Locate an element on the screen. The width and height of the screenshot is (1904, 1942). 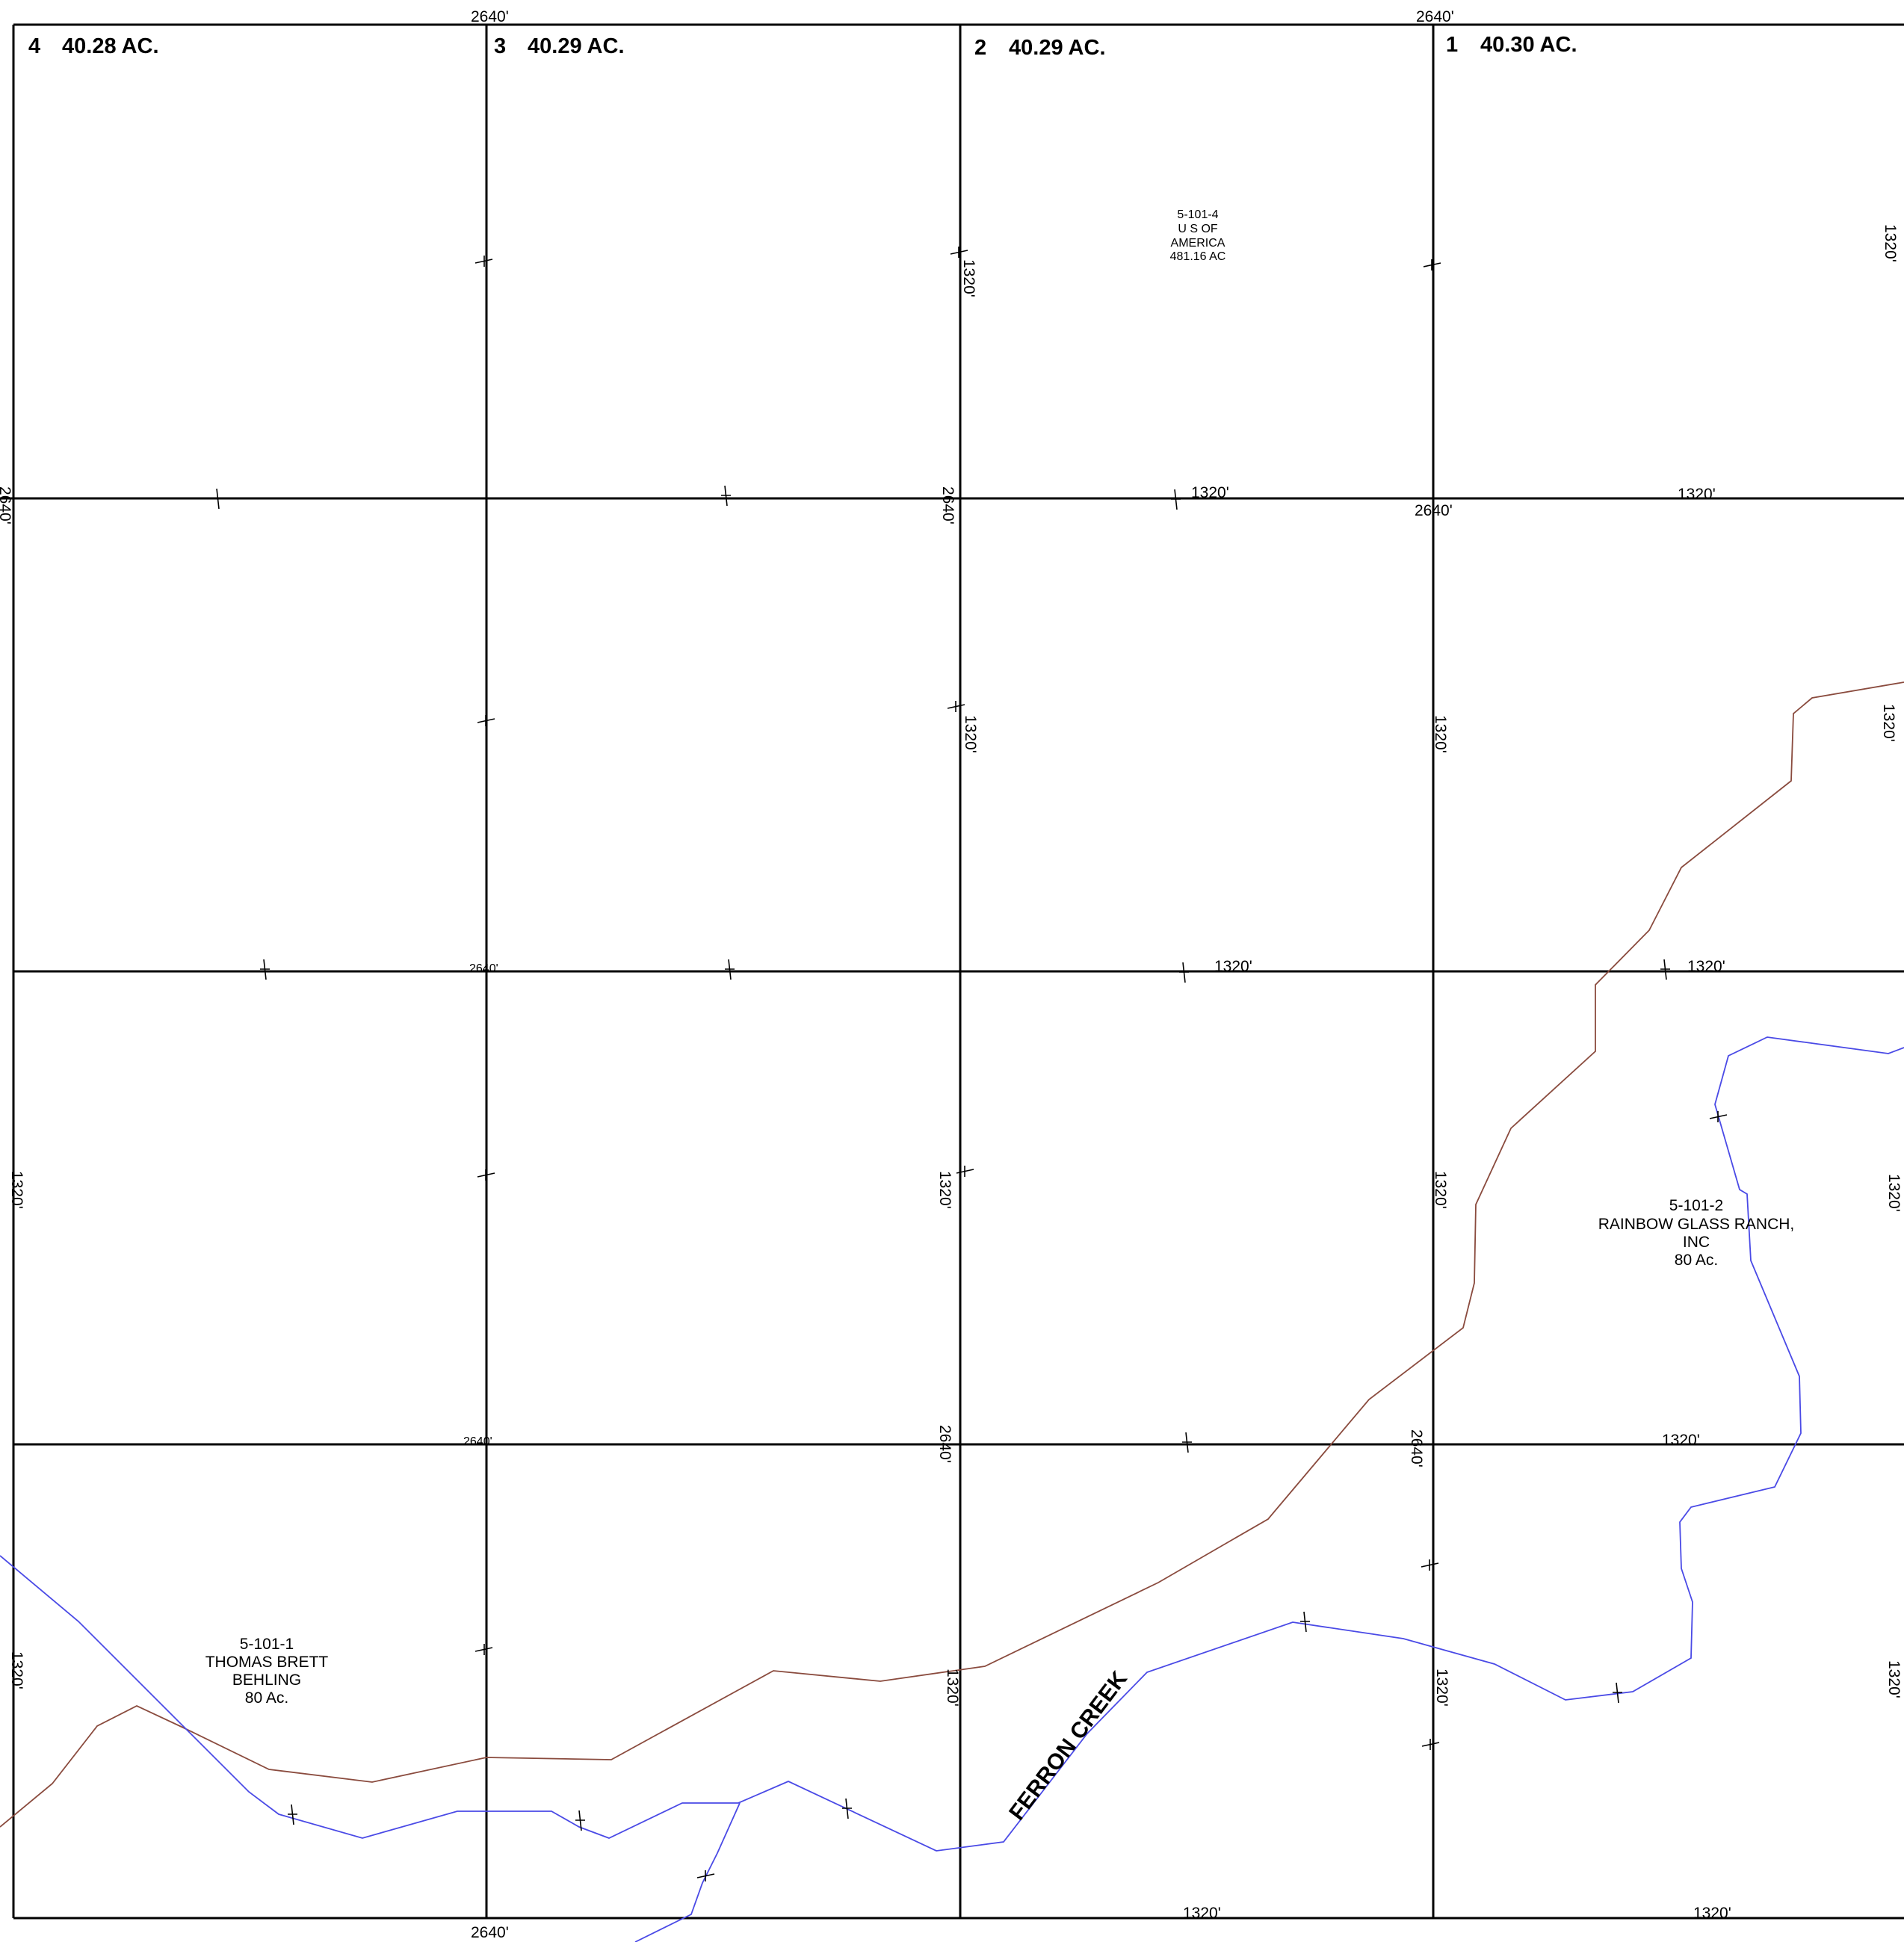
parcel-area: 481.16 AC is located at coordinates (1198, 256).